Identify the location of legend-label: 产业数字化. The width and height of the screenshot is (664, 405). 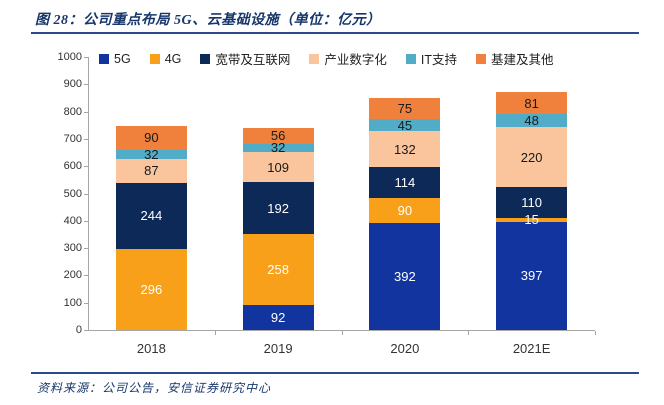
(355, 60).